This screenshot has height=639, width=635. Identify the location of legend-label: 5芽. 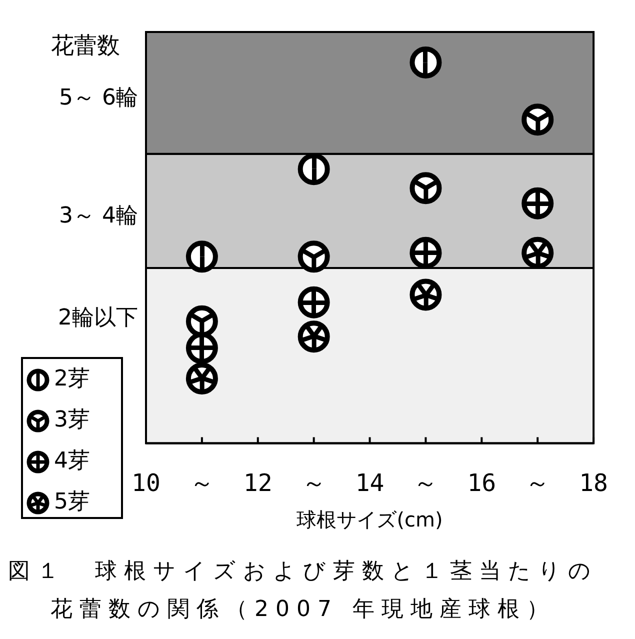
(72, 502).